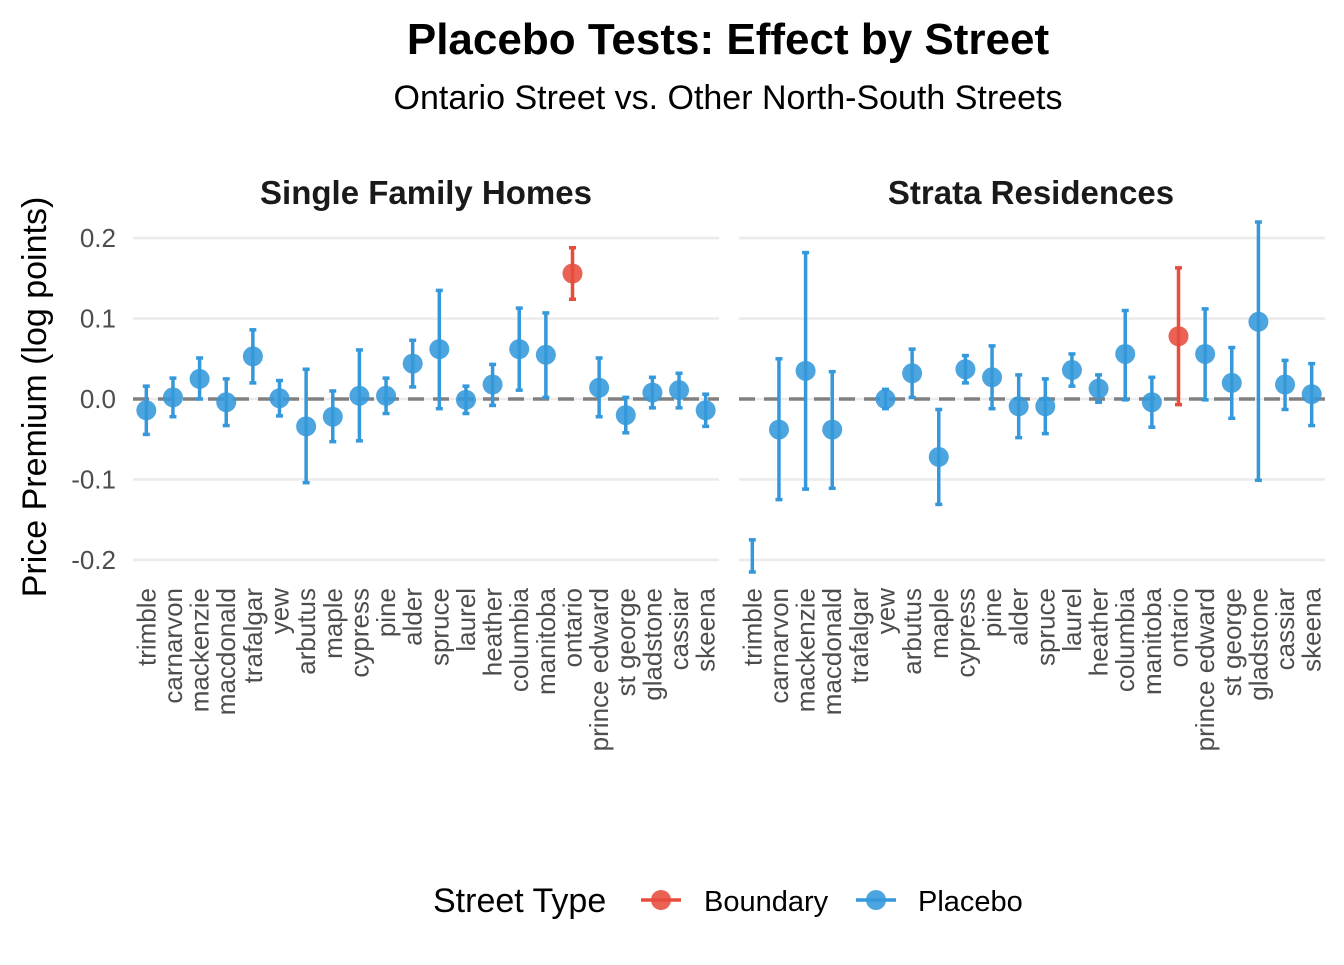 This screenshot has width=1344, height=965. What do you see at coordinates (912, 631) in the screenshot?
I see `x-tick-label: arbutus` at bounding box center [912, 631].